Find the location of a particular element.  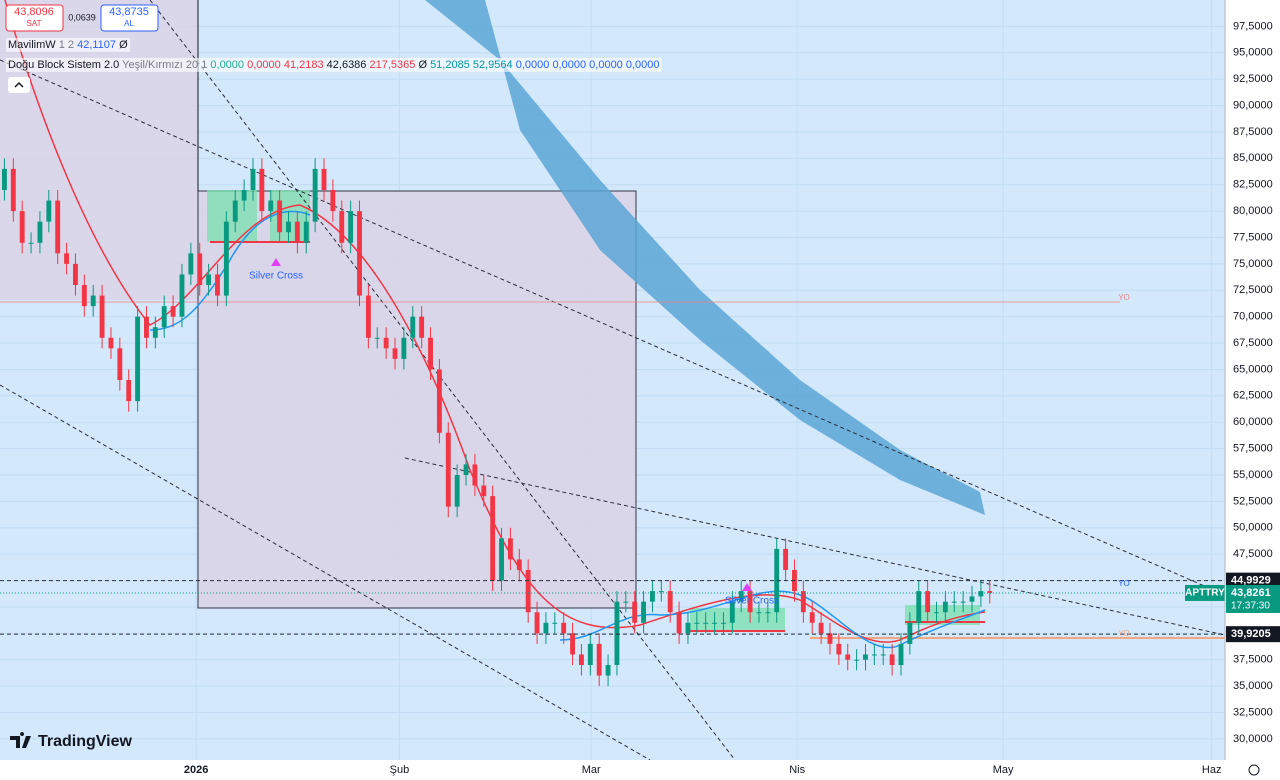

y-tick-label: 65,0000 is located at coordinates (1253, 369).